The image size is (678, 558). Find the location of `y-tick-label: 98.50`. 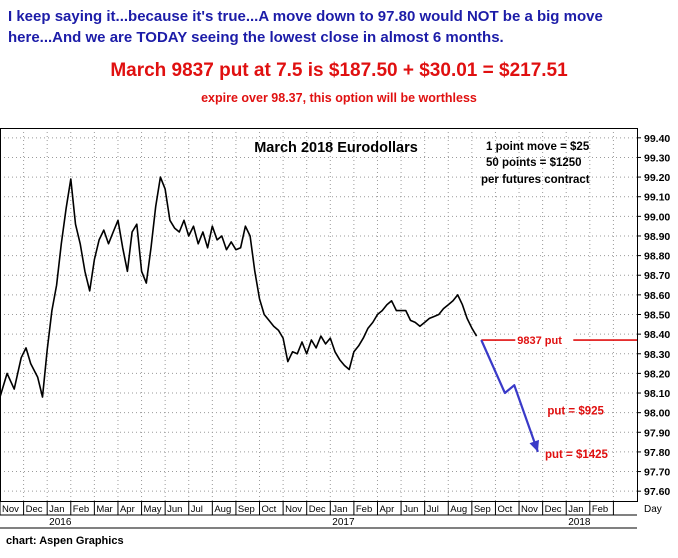

y-tick-label: 98.50 is located at coordinates (657, 316).